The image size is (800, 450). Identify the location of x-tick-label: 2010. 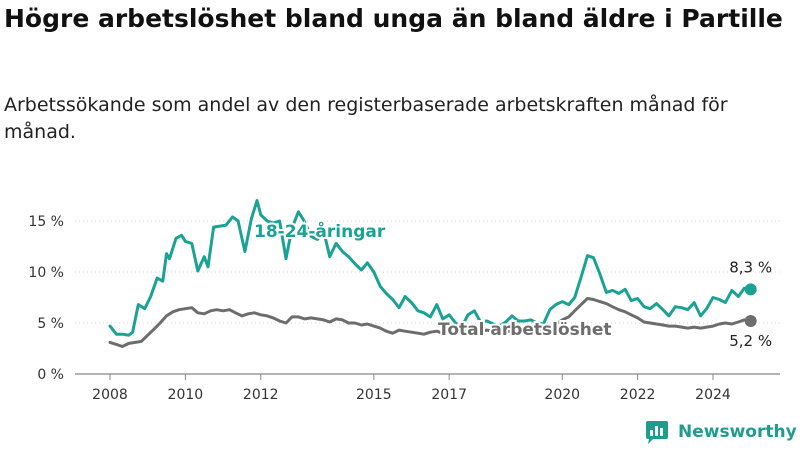
(186, 395).